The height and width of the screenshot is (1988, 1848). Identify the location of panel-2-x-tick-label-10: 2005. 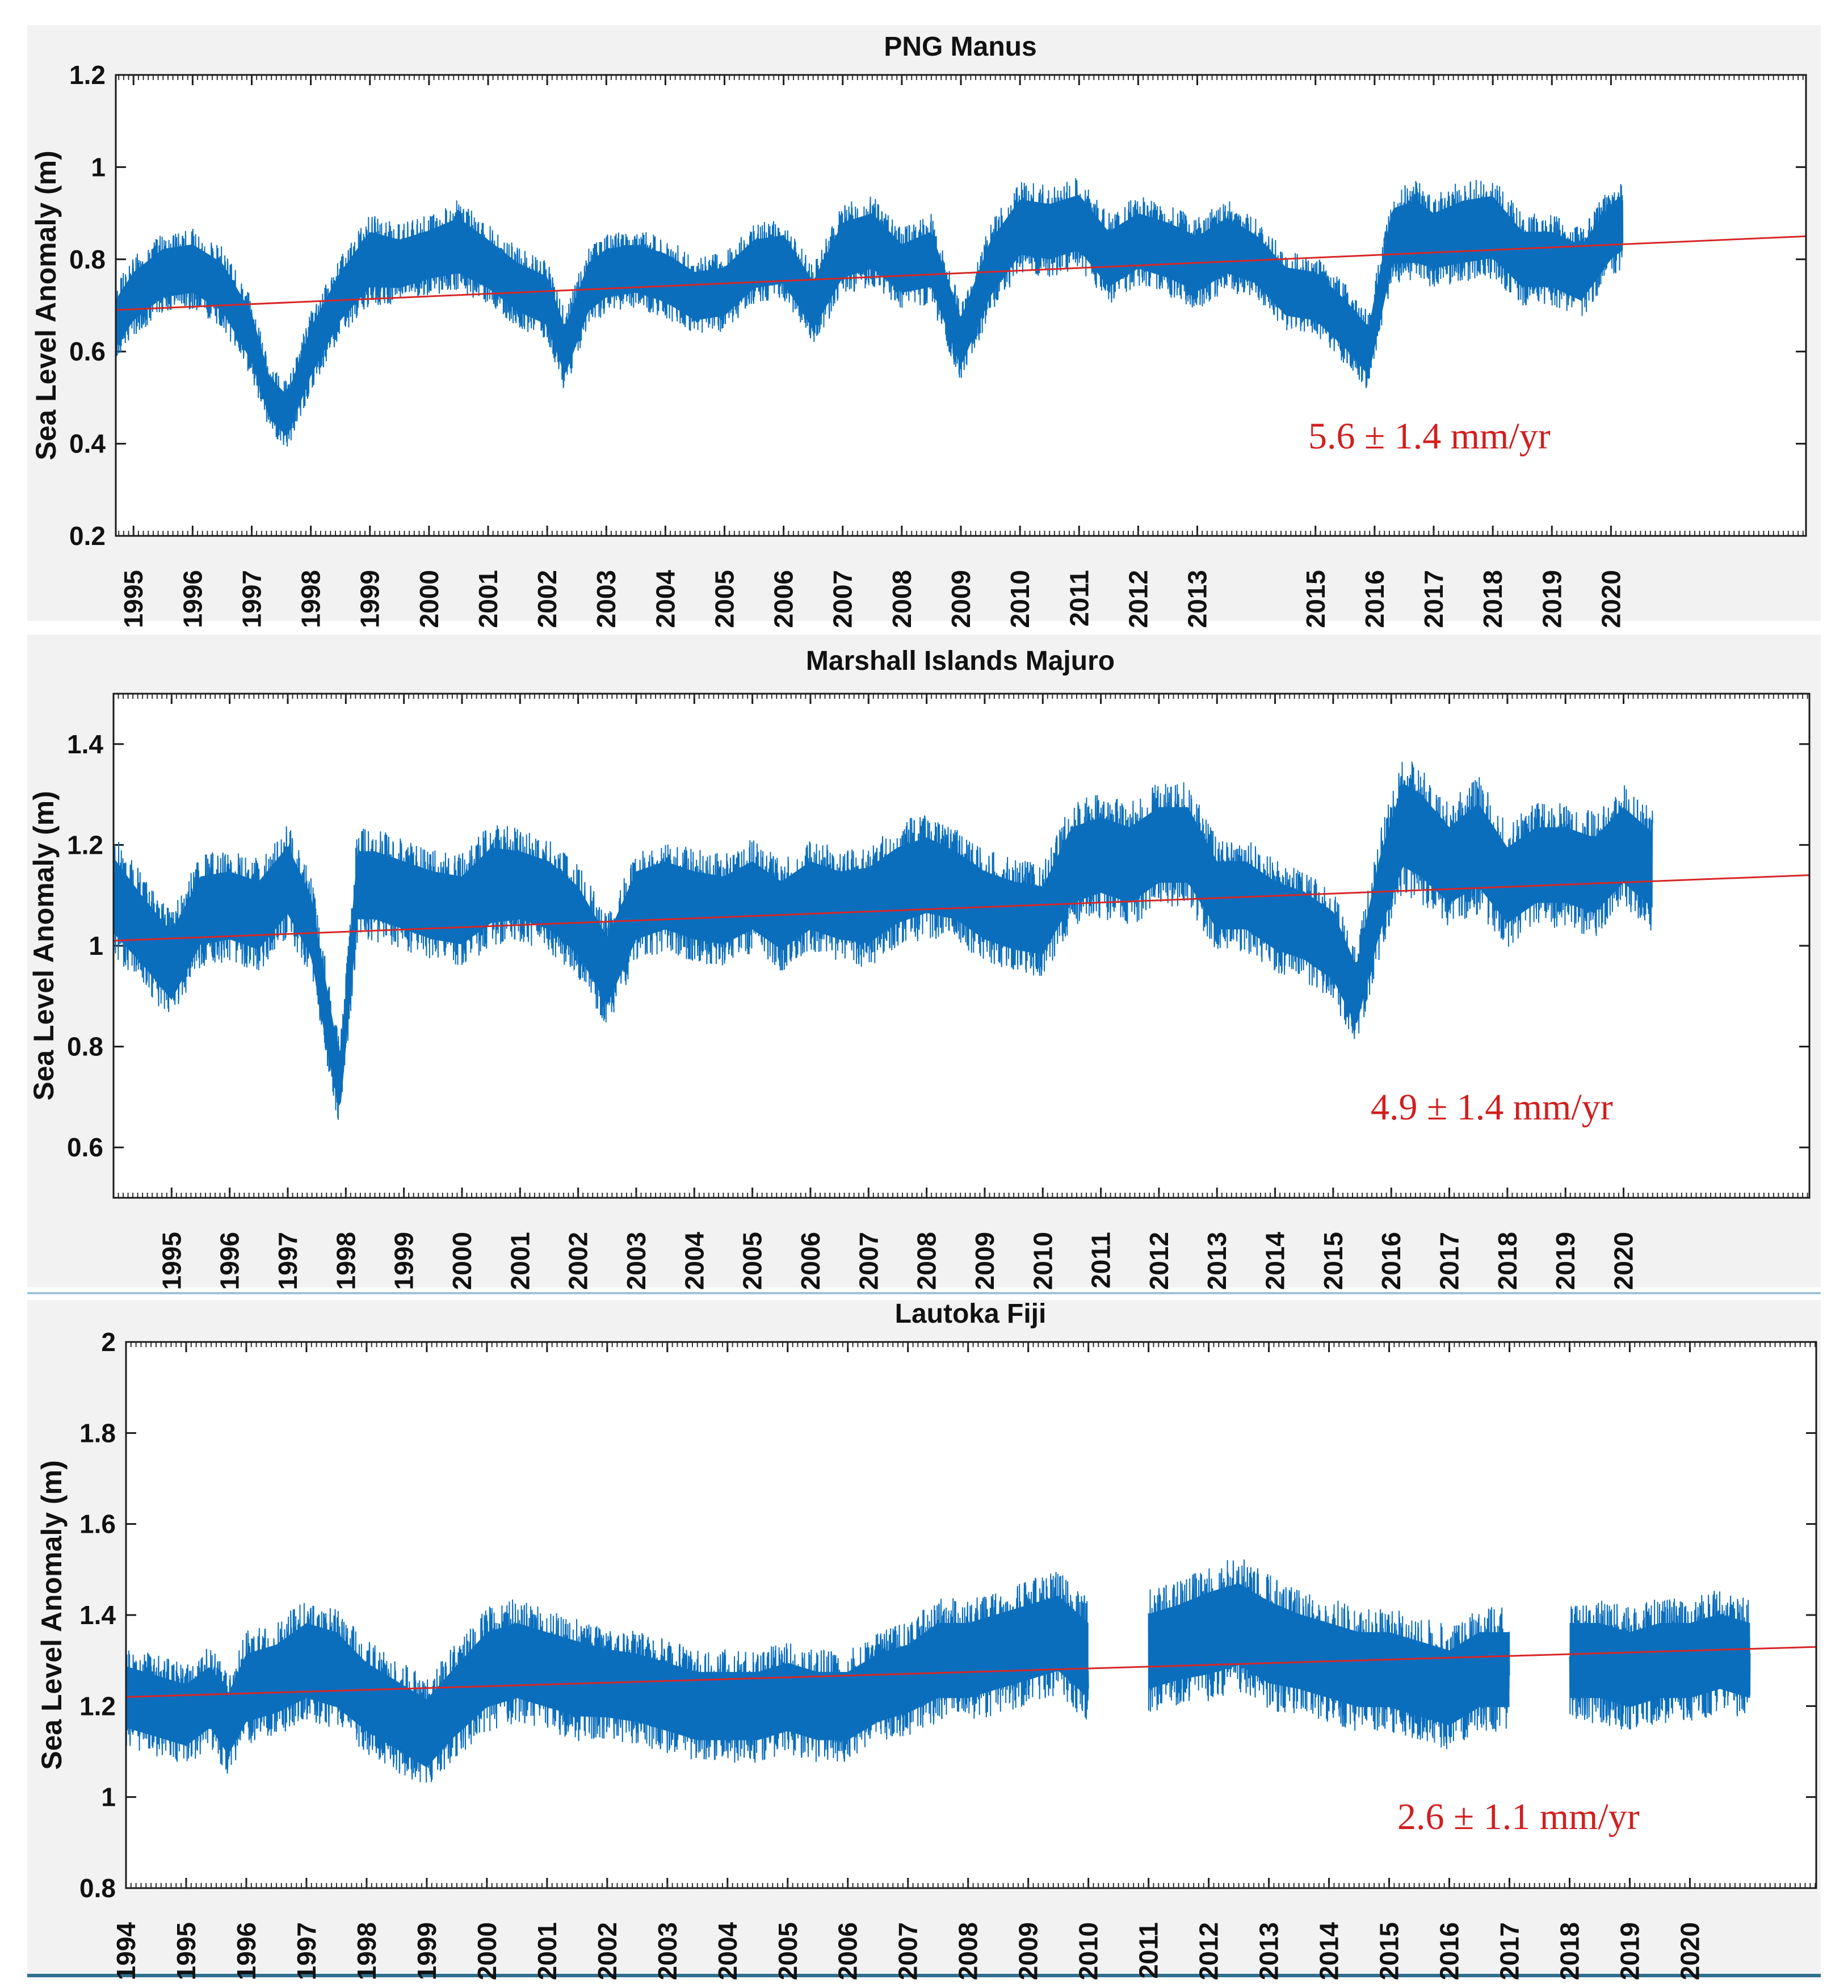
(752, 1261).